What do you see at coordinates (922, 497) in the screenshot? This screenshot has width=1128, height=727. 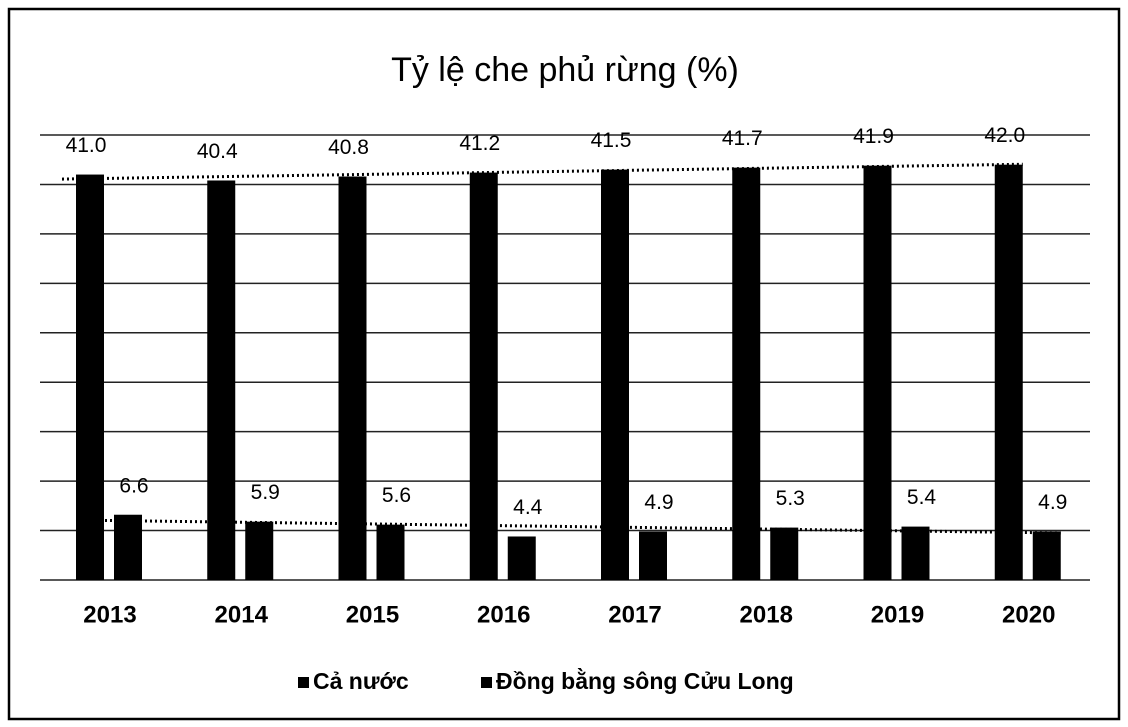 I see `data-label: 5.4` at bounding box center [922, 497].